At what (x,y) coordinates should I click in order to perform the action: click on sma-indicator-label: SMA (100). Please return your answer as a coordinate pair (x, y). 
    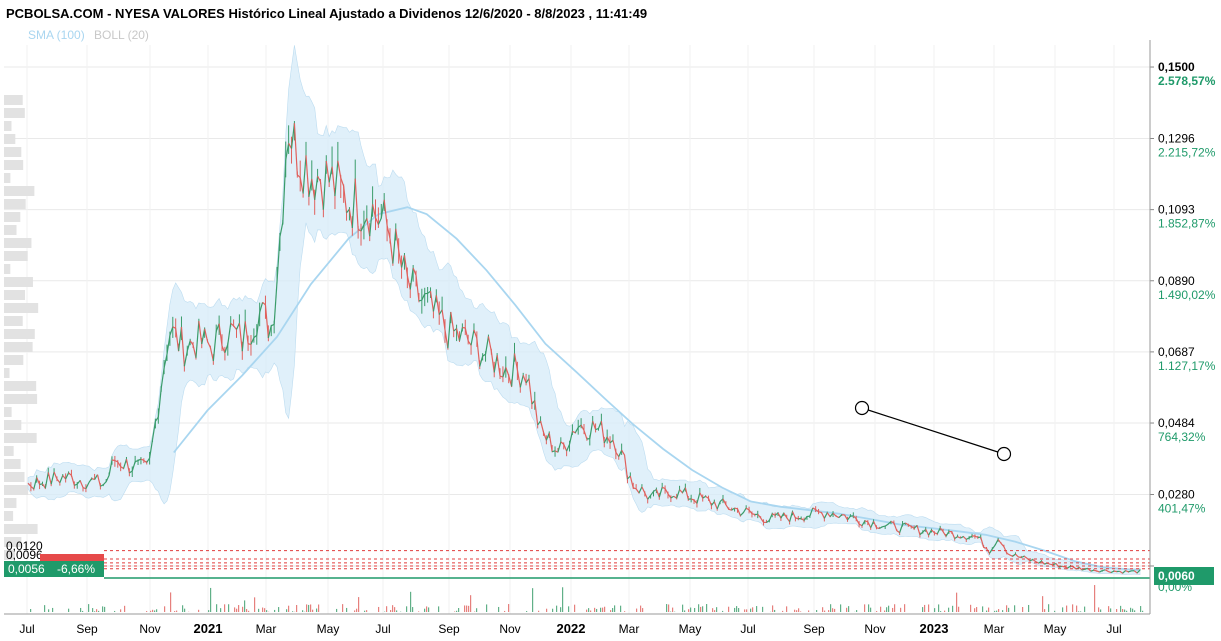
    Looking at the image, I should click on (56, 35).